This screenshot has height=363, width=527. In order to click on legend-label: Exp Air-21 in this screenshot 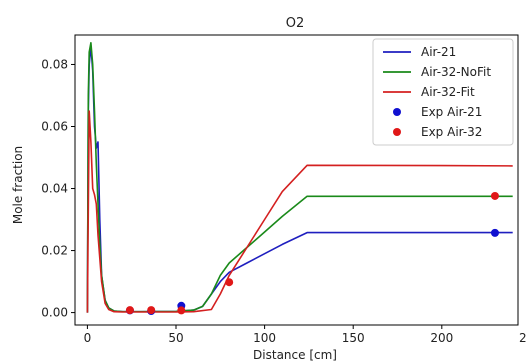, I will do `click(451, 112)`.